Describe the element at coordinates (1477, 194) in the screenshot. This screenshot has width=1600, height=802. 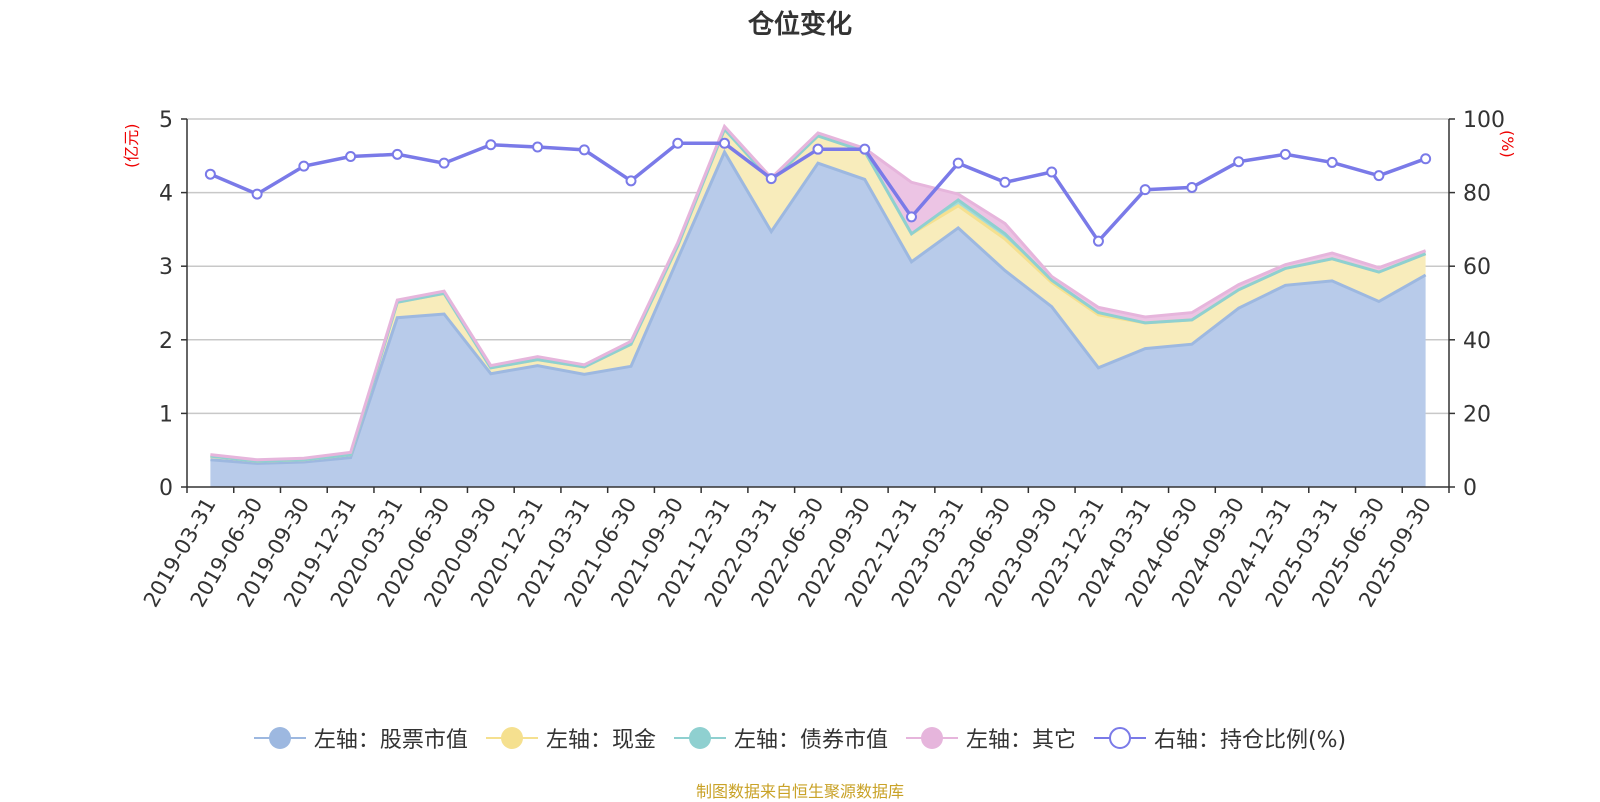
I see `right-tick-label: 80` at that location.